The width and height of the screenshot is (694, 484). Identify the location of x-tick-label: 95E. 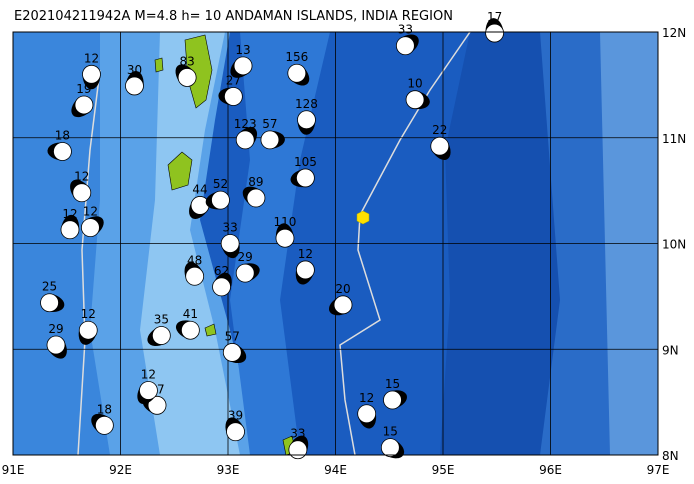
(443, 470).